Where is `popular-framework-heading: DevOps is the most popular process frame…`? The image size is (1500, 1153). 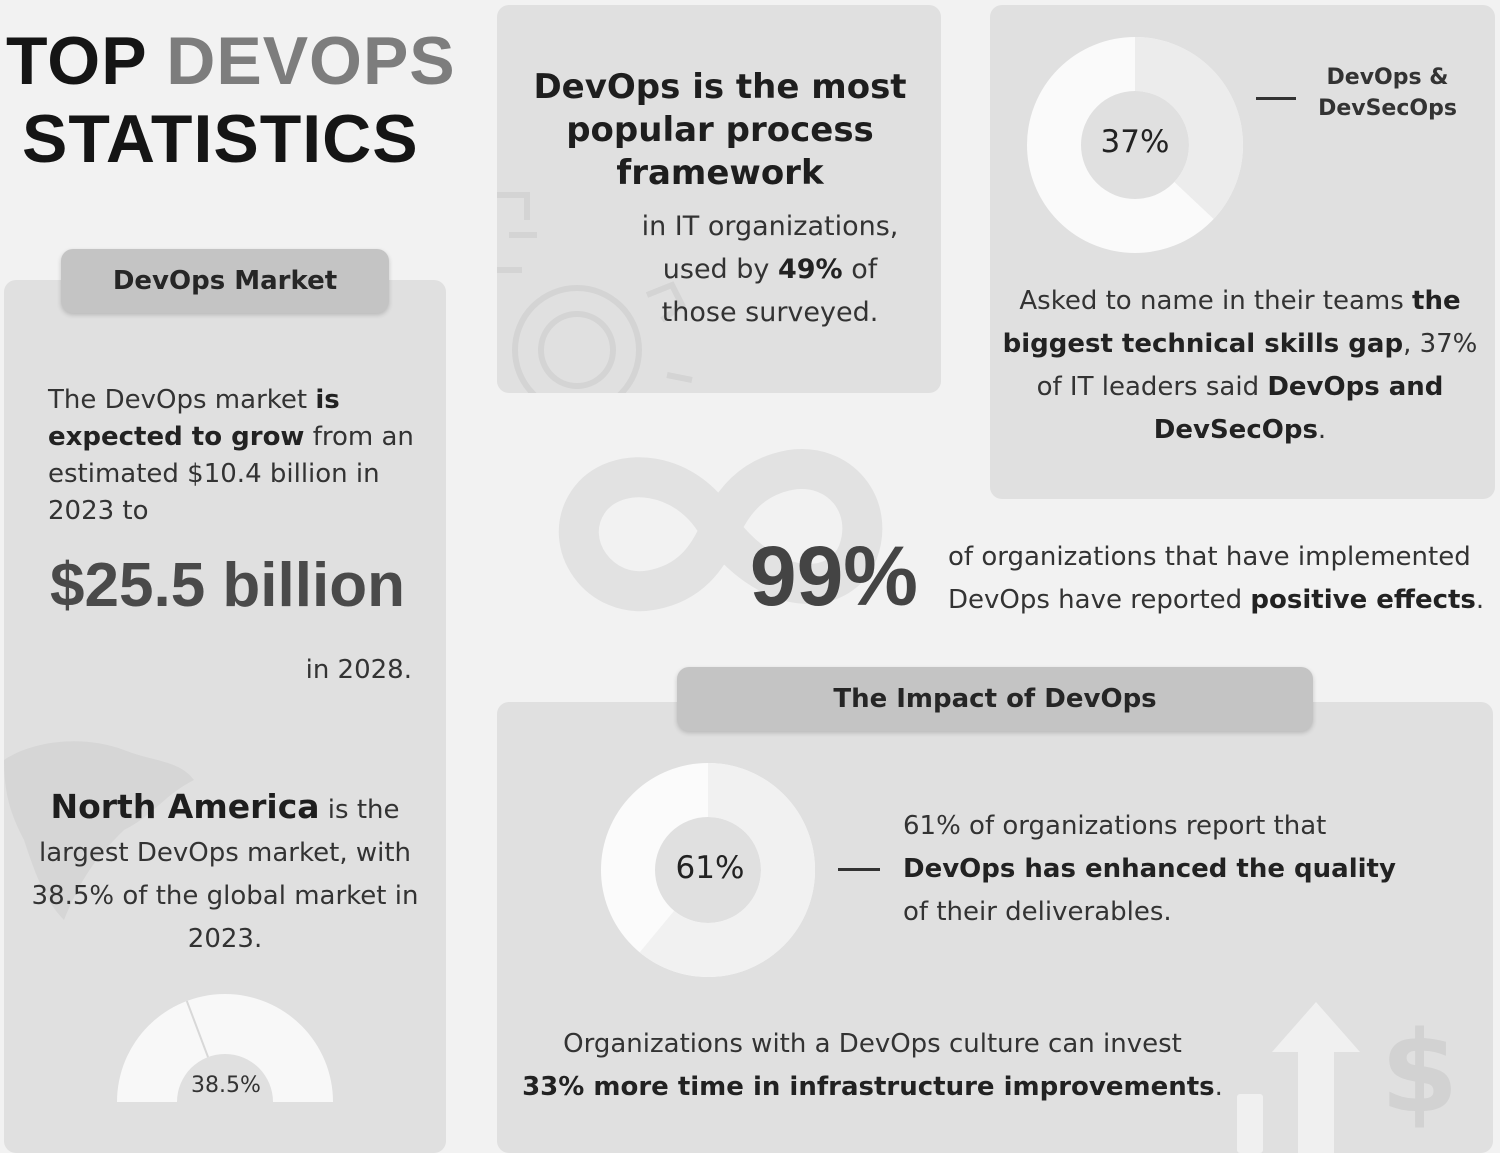
popular-framework-heading: DevOps is the most popular process frame… is located at coordinates (720, 130).